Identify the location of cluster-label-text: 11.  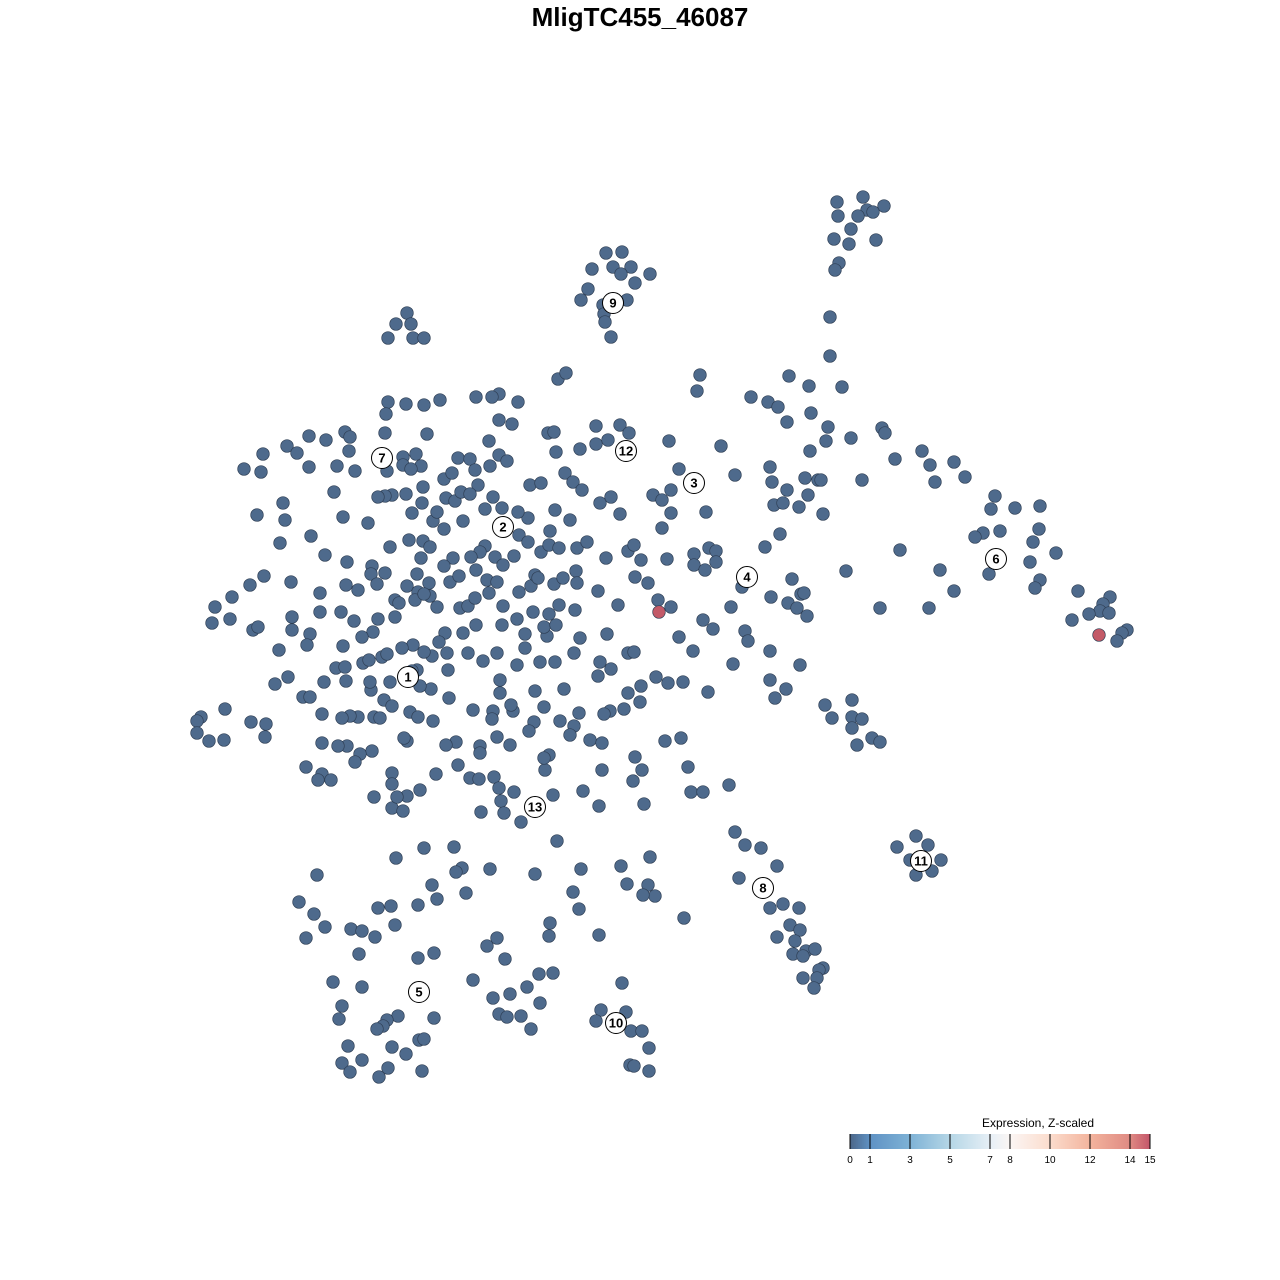
(921, 861).